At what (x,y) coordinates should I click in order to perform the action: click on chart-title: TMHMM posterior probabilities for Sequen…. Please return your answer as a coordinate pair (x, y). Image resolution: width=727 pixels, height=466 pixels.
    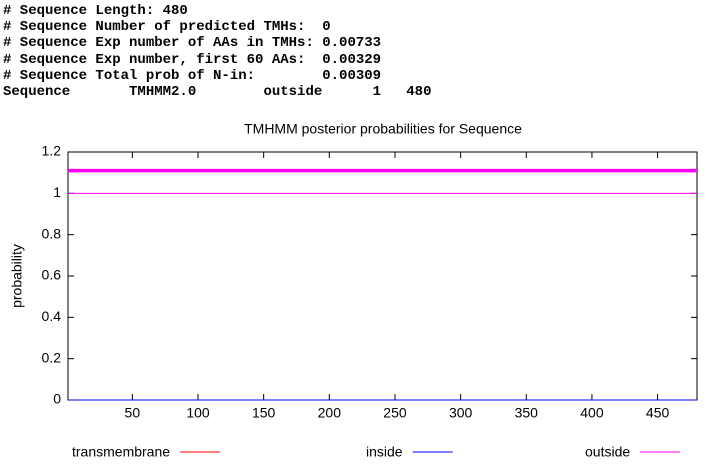
    Looking at the image, I should click on (383, 129).